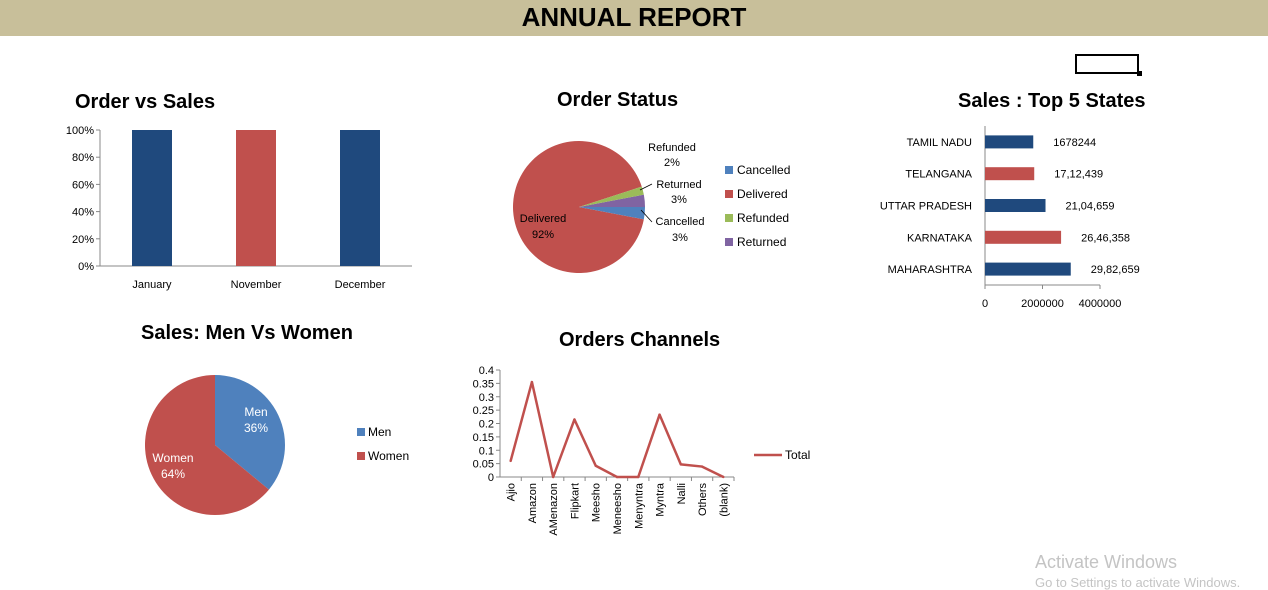  I want to click on orders-channels-y-tick-label: 0.25, so click(483, 411).